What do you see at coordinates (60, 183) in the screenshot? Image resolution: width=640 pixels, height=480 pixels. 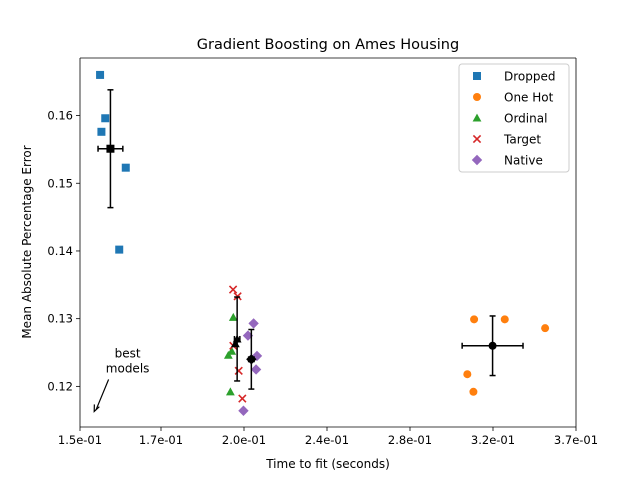 I see `y-tick-label: 0.15` at bounding box center [60, 183].